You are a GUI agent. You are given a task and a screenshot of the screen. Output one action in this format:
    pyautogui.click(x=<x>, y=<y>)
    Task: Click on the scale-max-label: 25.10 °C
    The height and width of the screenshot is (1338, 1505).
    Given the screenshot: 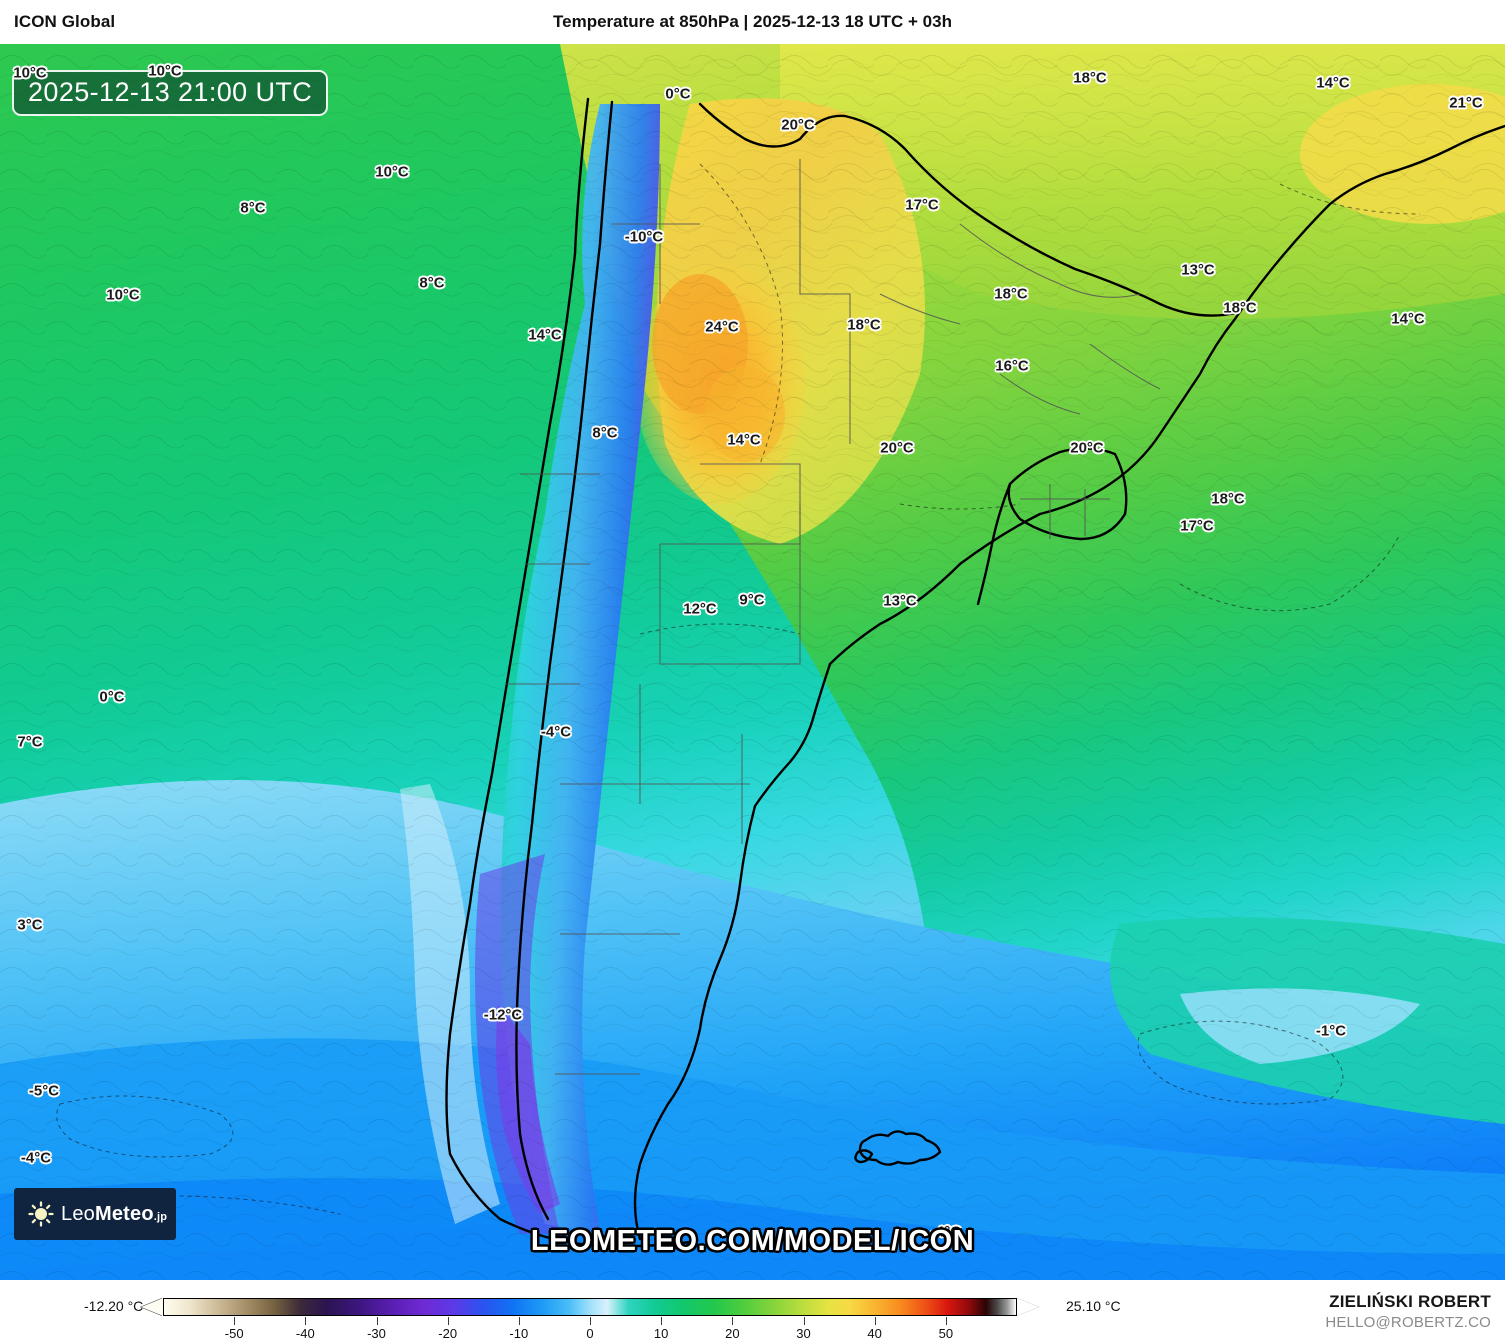 What is the action you would take?
    pyautogui.click(x=1093, y=1306)
    